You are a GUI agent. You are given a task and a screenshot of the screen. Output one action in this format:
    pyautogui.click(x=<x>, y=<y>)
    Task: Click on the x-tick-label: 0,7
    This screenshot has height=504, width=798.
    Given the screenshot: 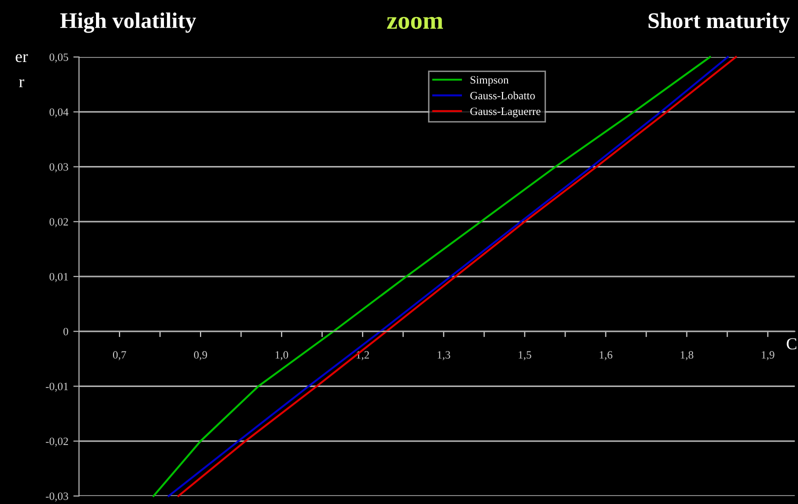 What is the action you would take?
    pyautogui.click(x=119, y=355)
    